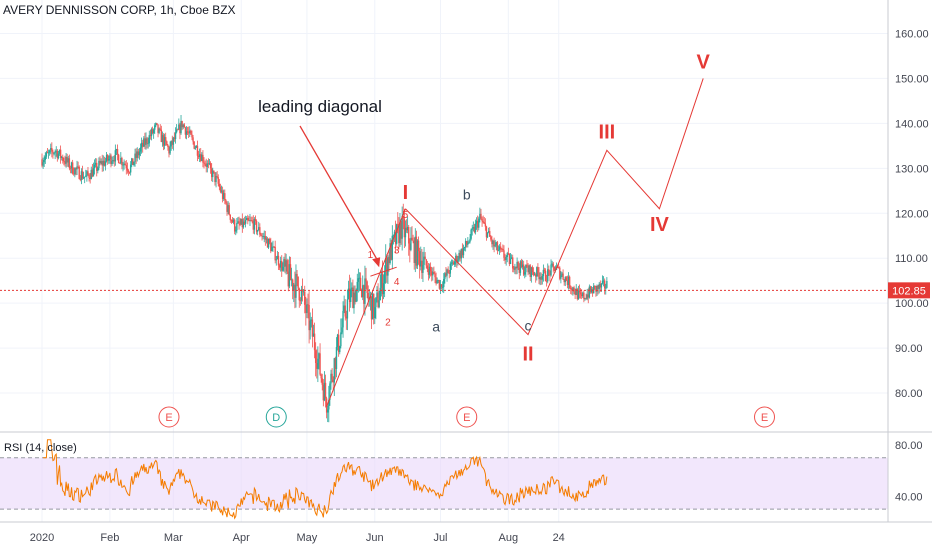  What do you see at coordinates (119, 10) in the screenshot?
I see `chart-title: AVERY DENNISSON CORP, 1h, Cboe BZX` at bounding box center [119, 10].